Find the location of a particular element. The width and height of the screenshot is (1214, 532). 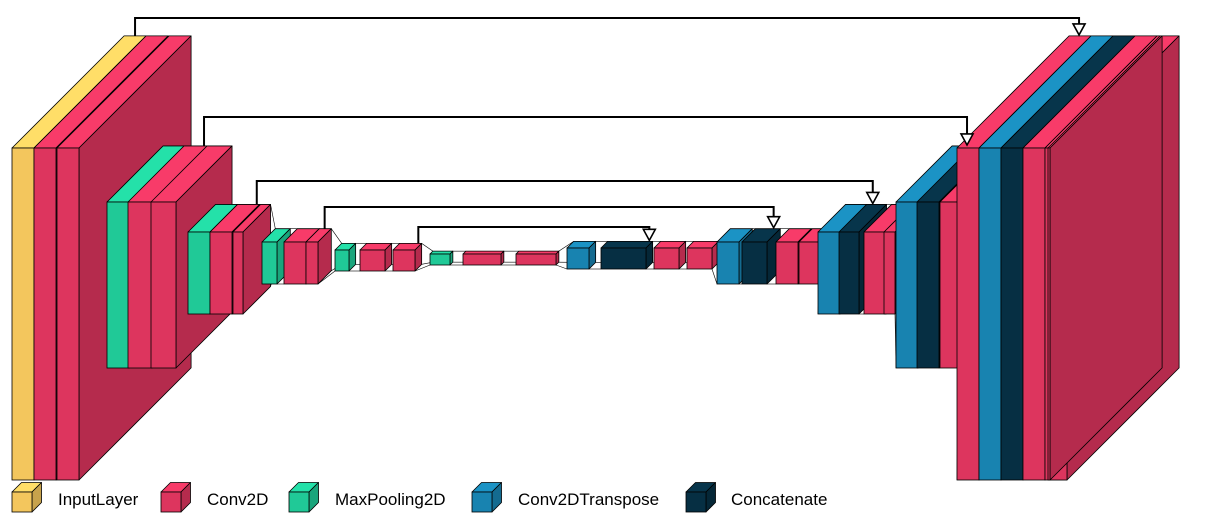

layer-14-conv2-d is located at coordinates (407, 257).